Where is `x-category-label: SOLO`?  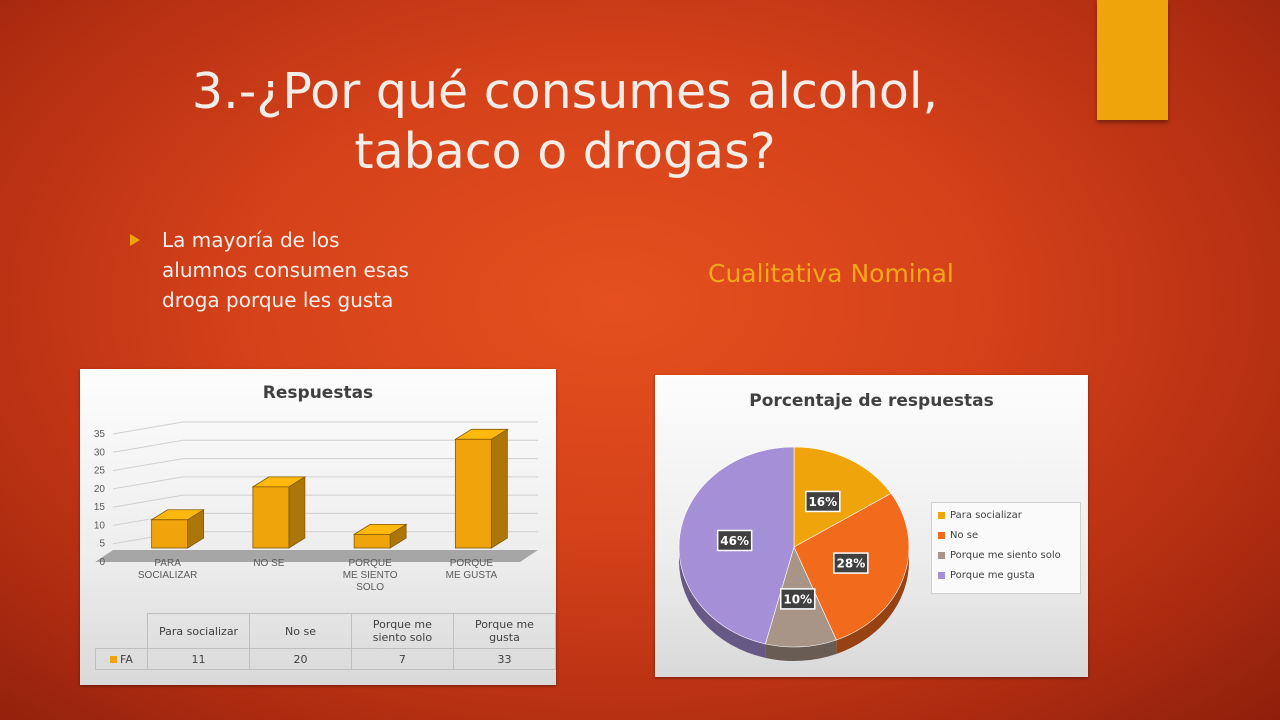 x-category-label: SOLO is located at coordinates (370, 587).